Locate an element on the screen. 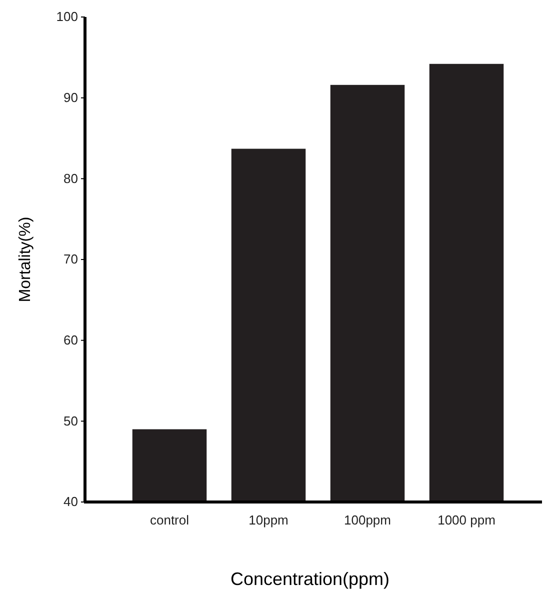  y-tick-label: 70 is located at coordinates (71, 259).